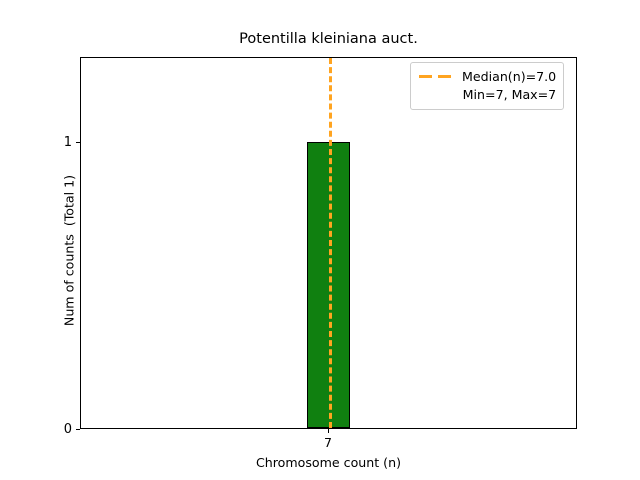 Image resolution: width=640 pixels, height=480 pixels. What do you see at coordinates (67, 429) in the screenshot?
I see `y-axis-tick-label-0: 0` at bounding box center [67, 429].